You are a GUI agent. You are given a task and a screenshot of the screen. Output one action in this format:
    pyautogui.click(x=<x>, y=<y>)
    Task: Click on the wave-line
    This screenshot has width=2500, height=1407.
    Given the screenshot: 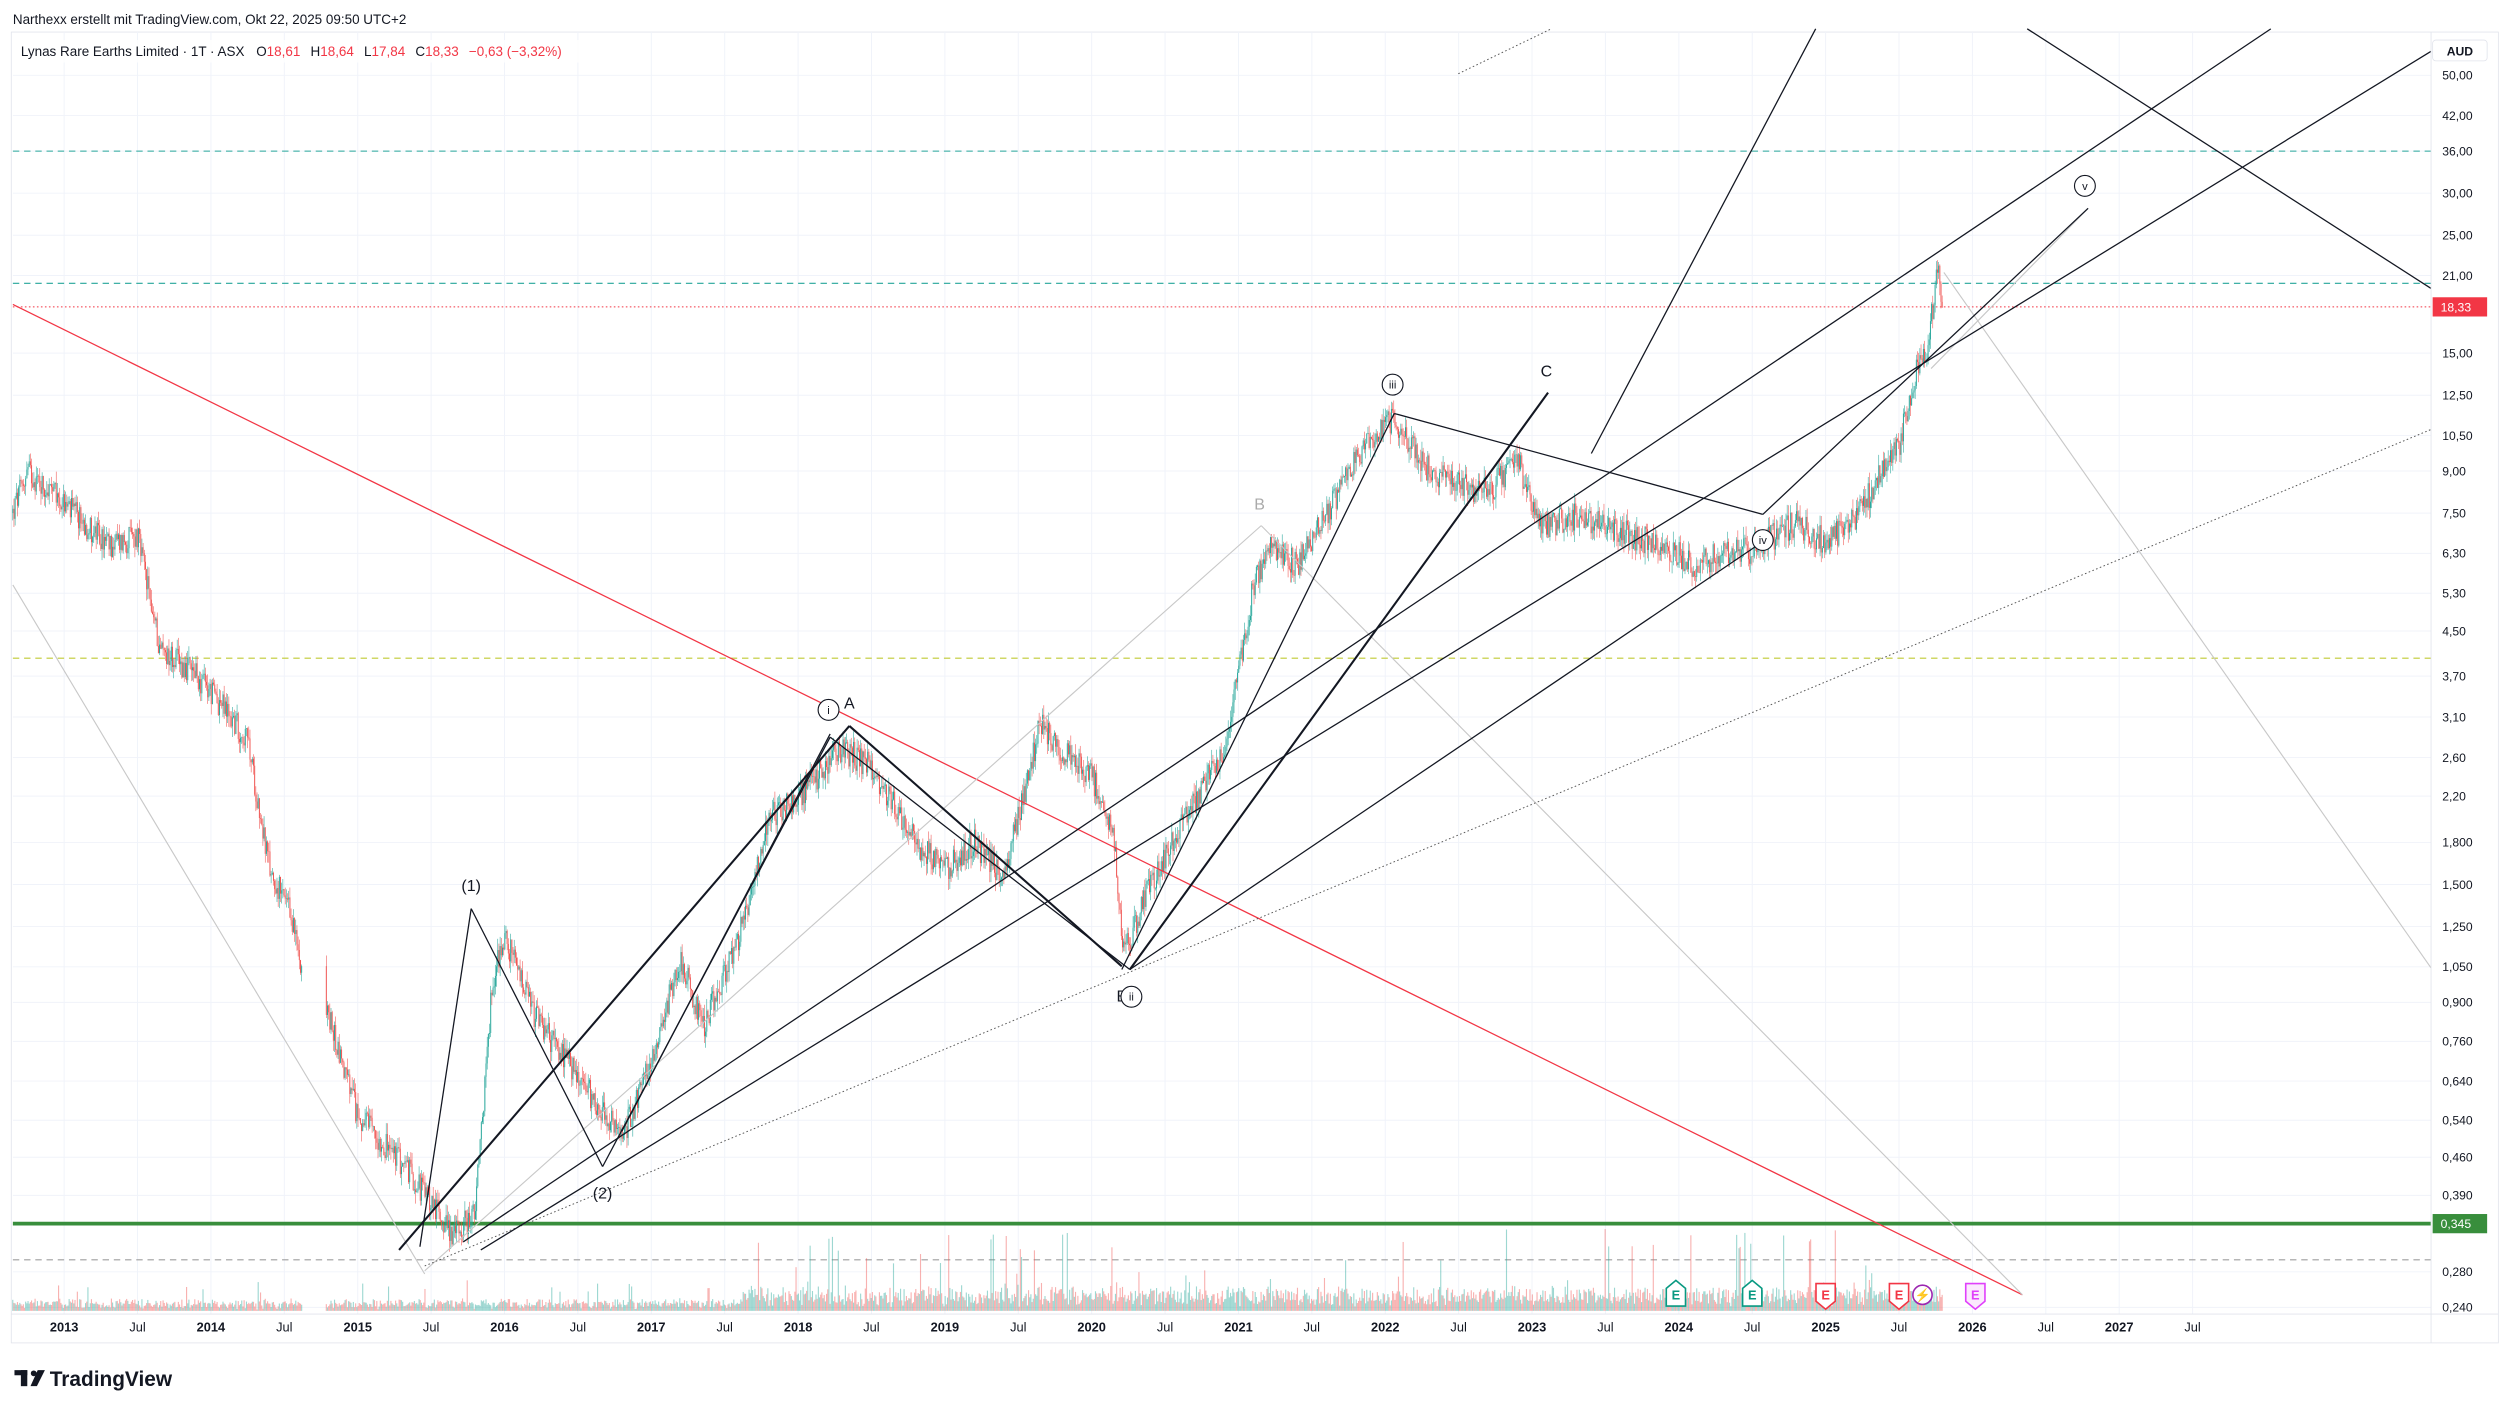 What is the action you would take?
    pyautogui.click(x=1578, y=464)
    